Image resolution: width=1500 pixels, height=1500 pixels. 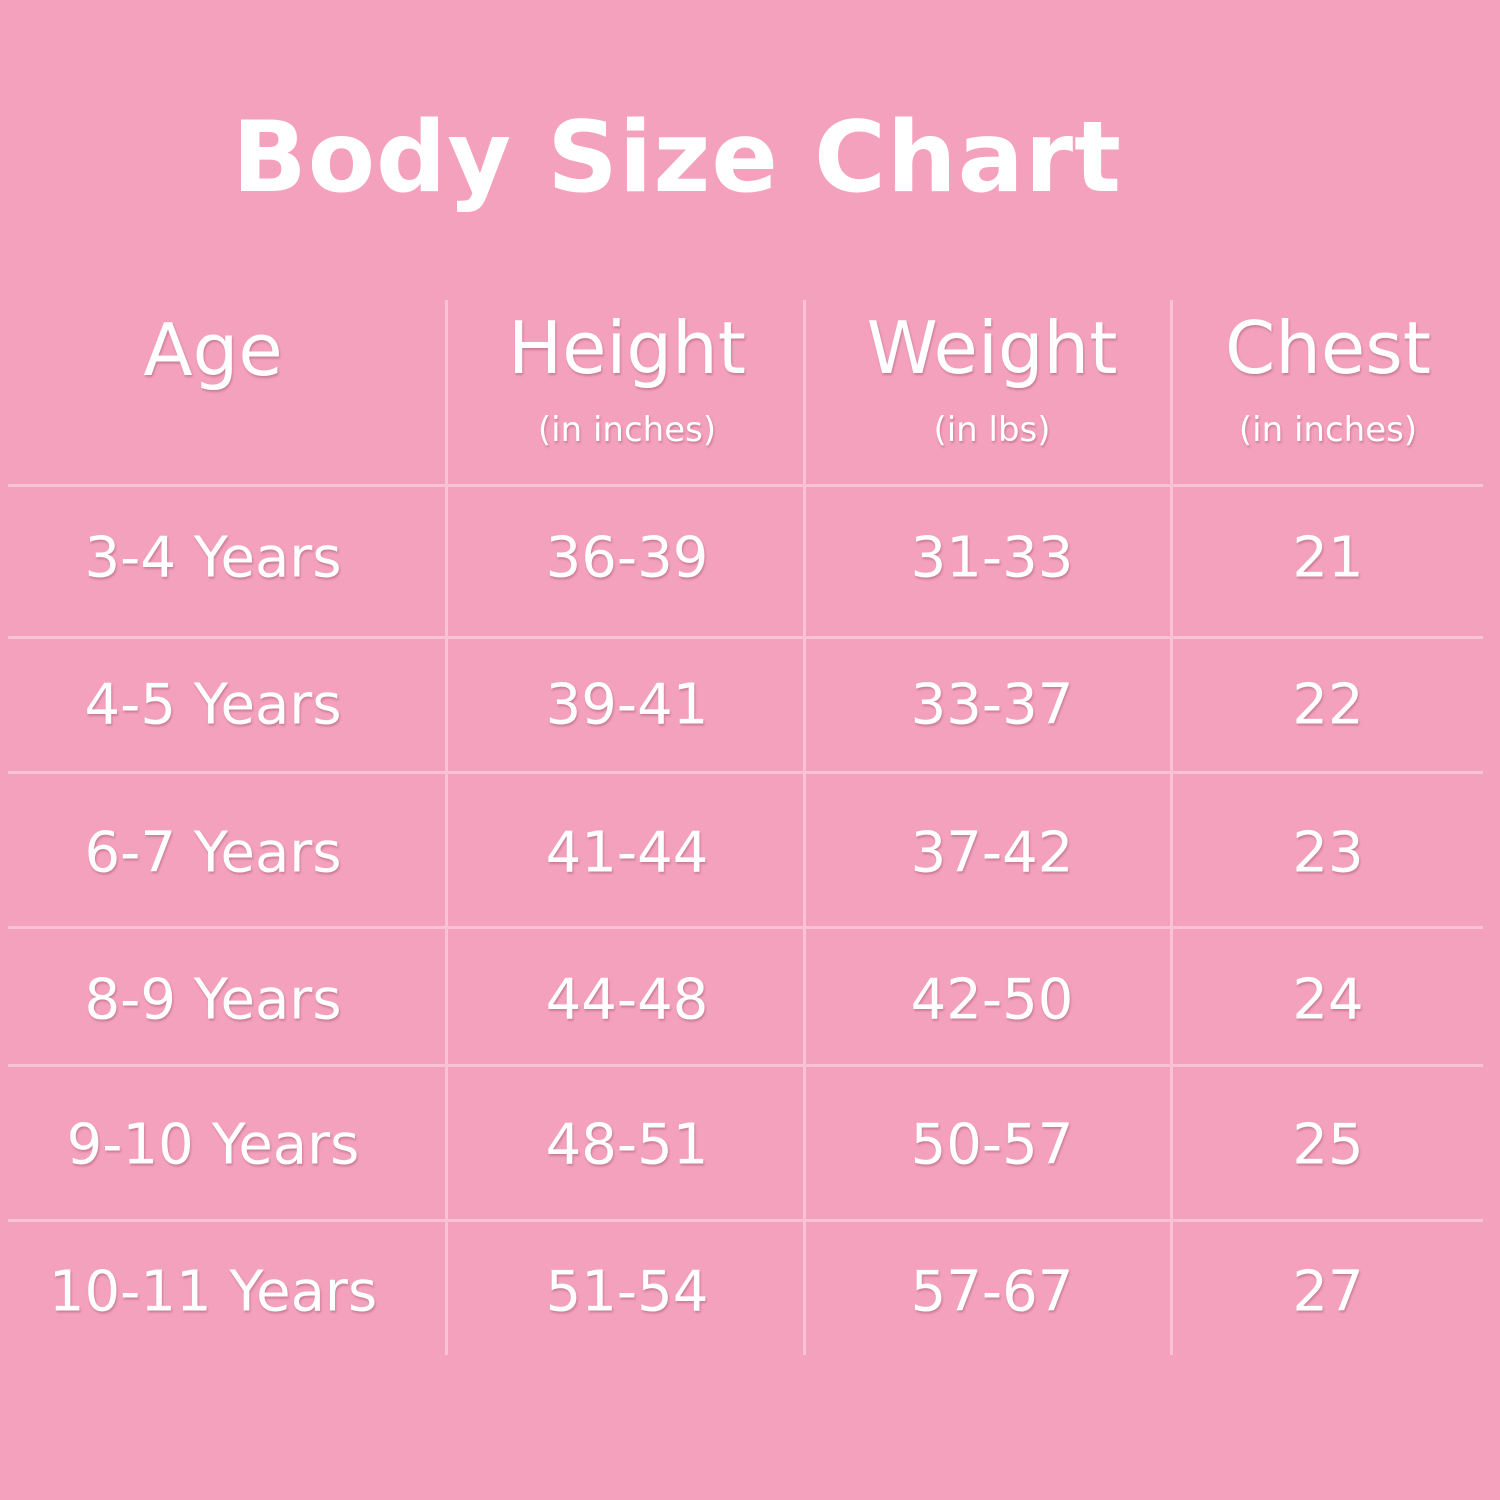 What do you see at coordinates (1328, 1292) in the screenshot?
I see `value-cell: 27` at bounding box center [1328, 1292].